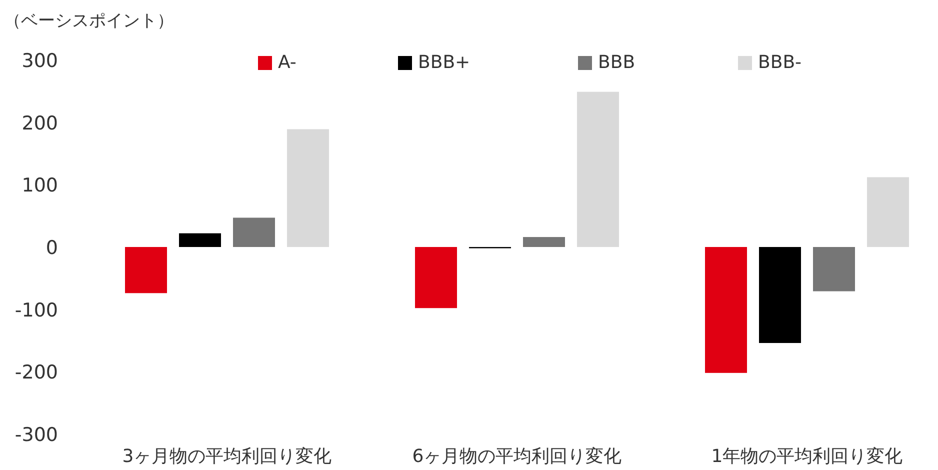 This screenshot has height=470, width=938. What do you see at coordinates (780, 62) in the screenshot?
I see `legend-label: BBB-` at bounding box center [780, 62].